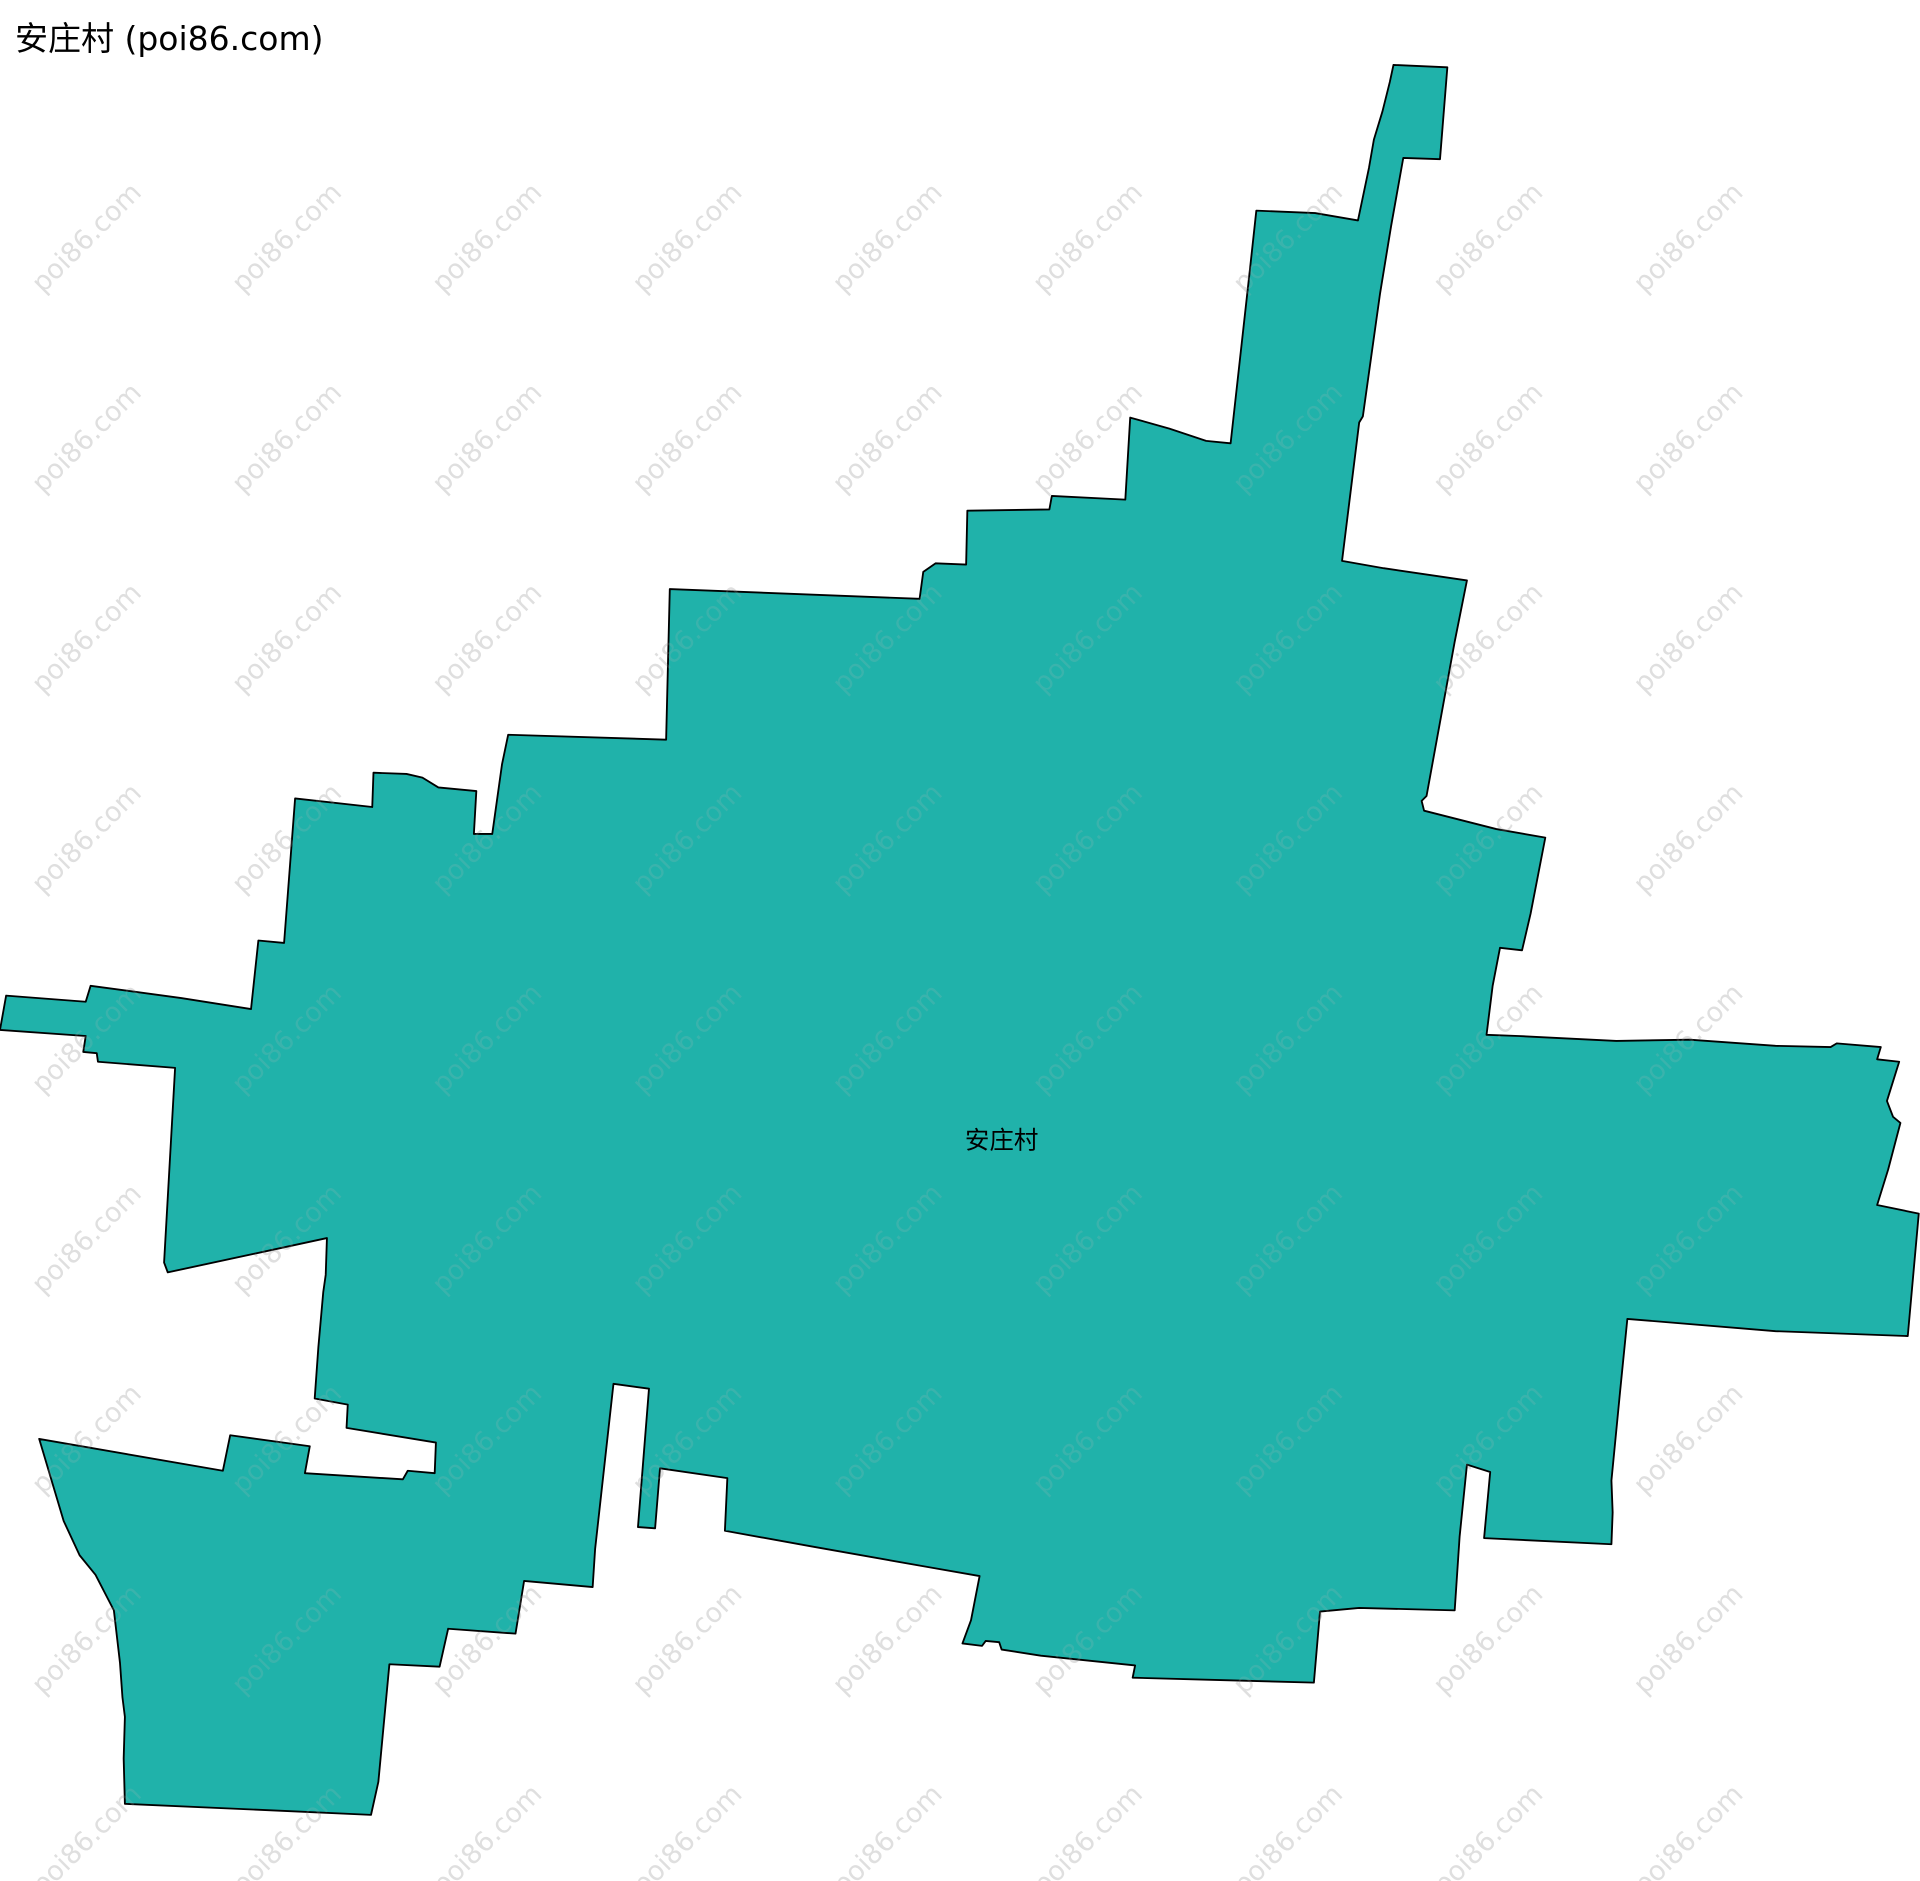 The width and height of the screenshot is (1920, 1881). What do you see at coordinates (169, 38) in the screenshot?
I see `map-title: 安庄村 (poi86.com)` at bounding box center [169, 38].